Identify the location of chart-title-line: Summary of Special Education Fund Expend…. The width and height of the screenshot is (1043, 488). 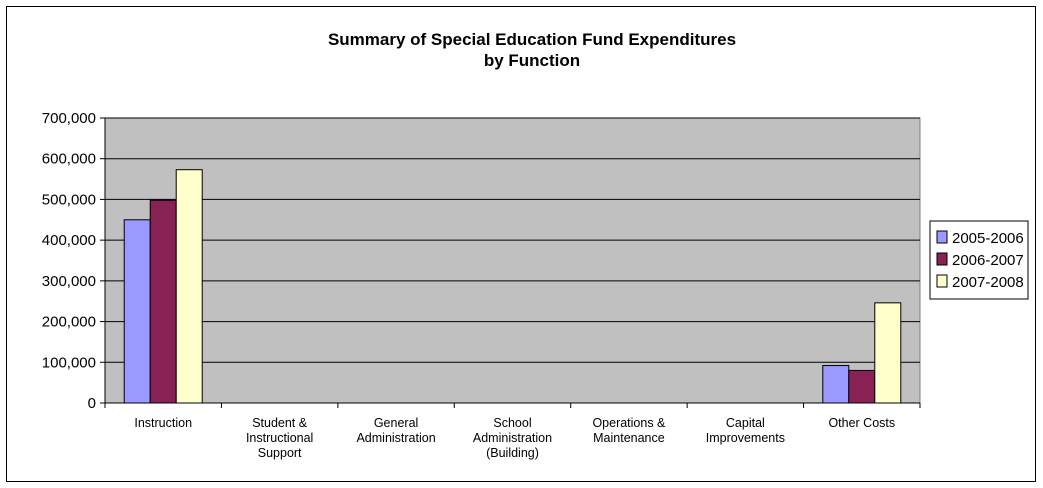
(532, 39).